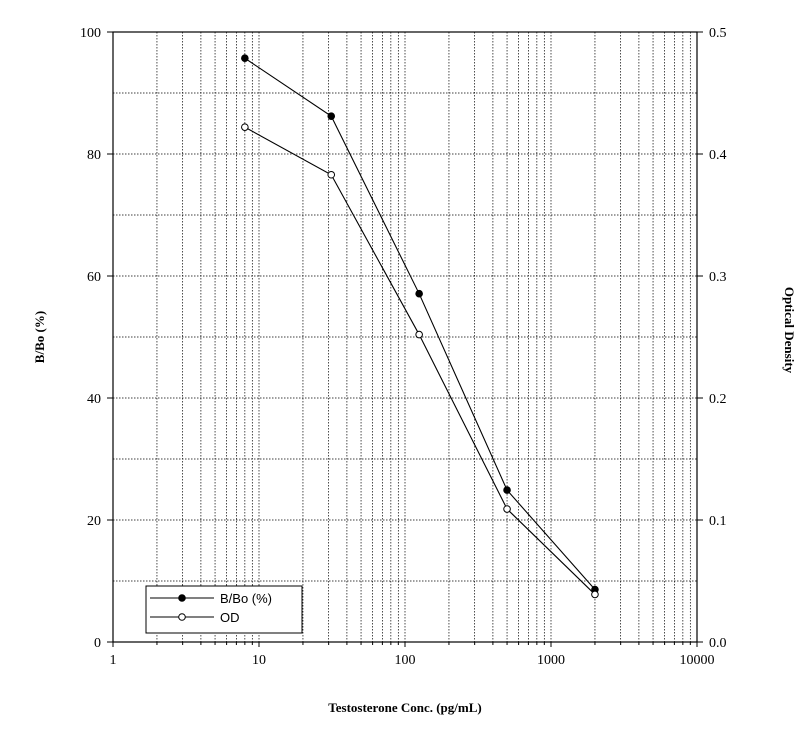 This screenshot has width=800, height=730. I want to click on y-tick-label: 60, so click(94, 277).